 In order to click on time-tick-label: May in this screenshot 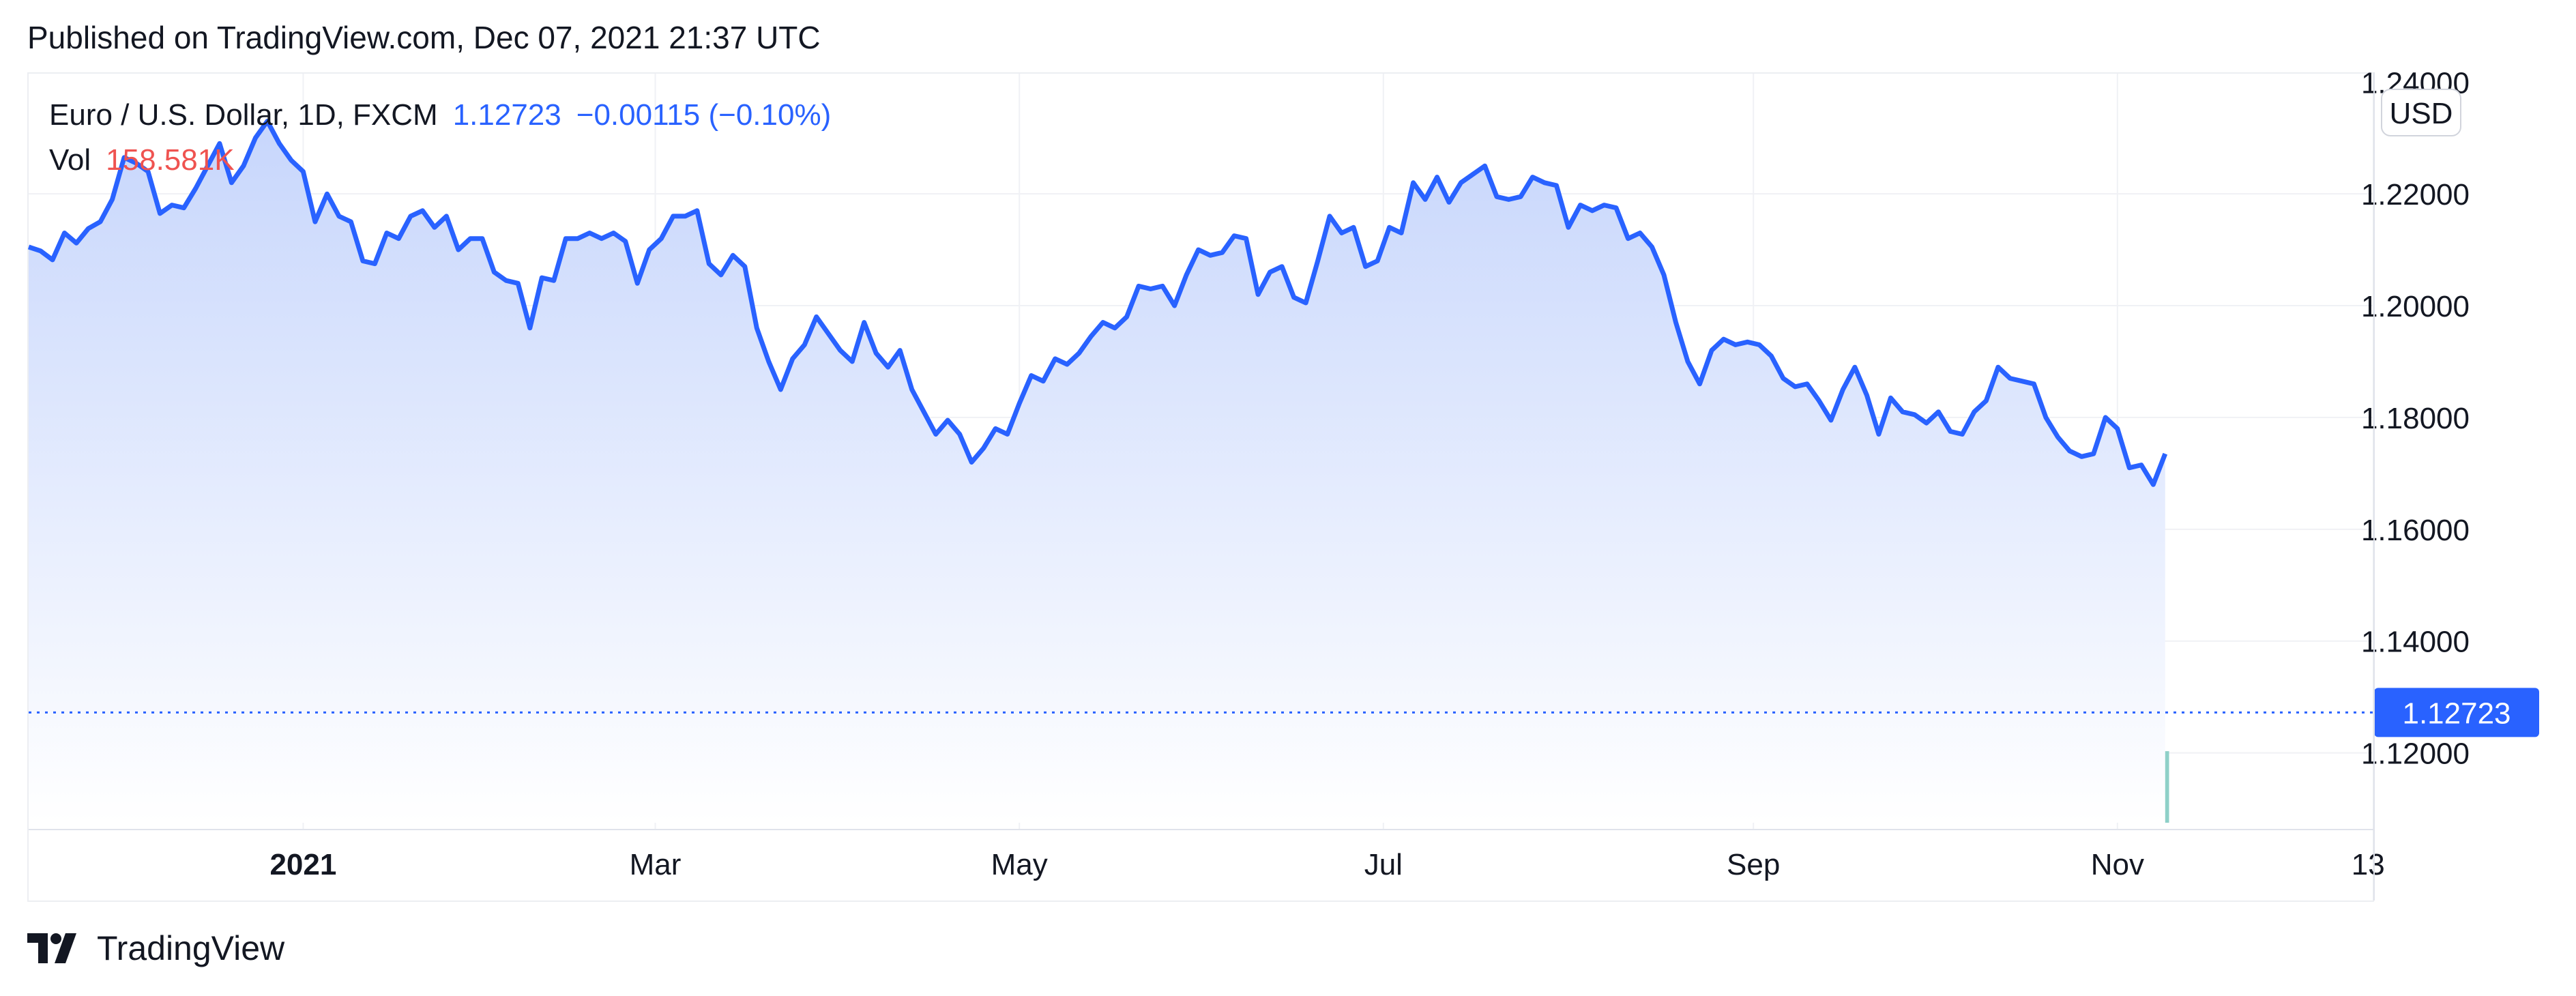, I will do `click(1019, 864)`.